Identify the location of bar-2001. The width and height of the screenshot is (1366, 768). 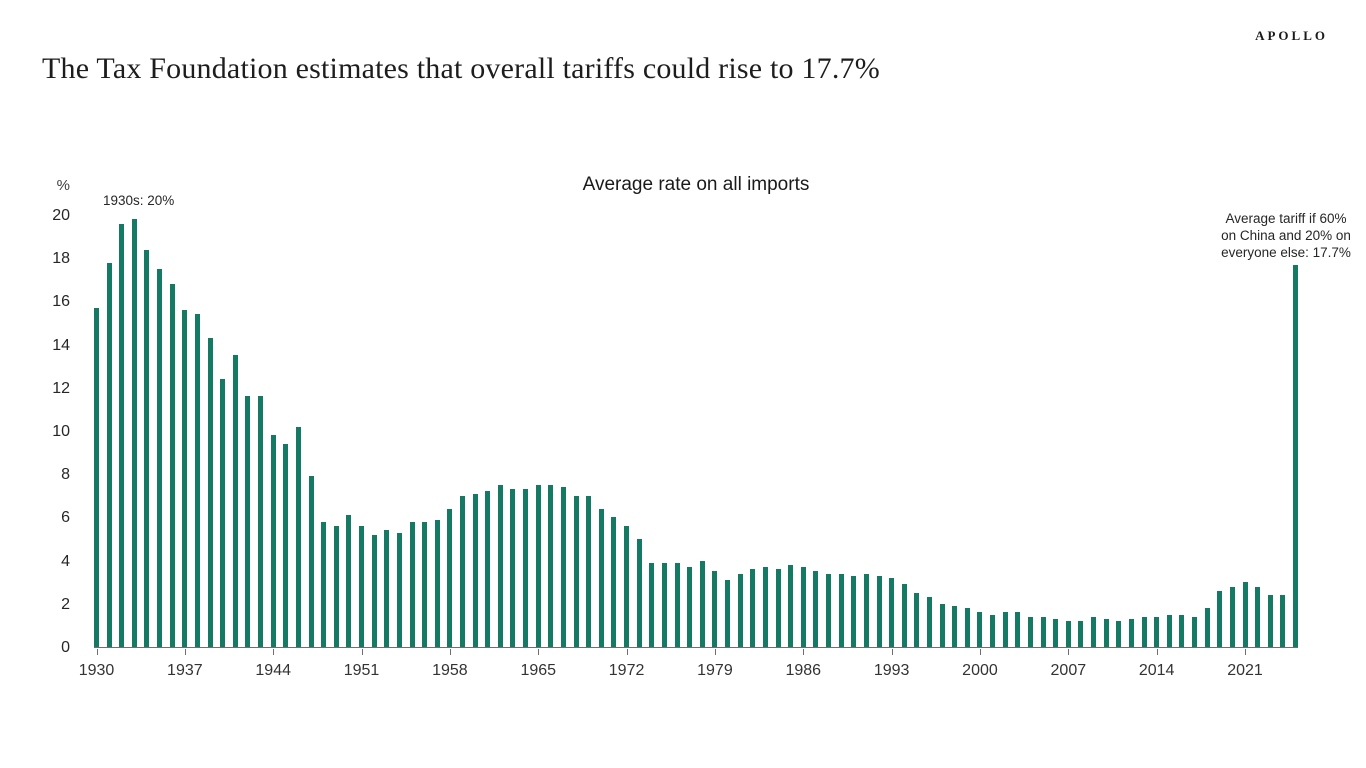
(993, 630).